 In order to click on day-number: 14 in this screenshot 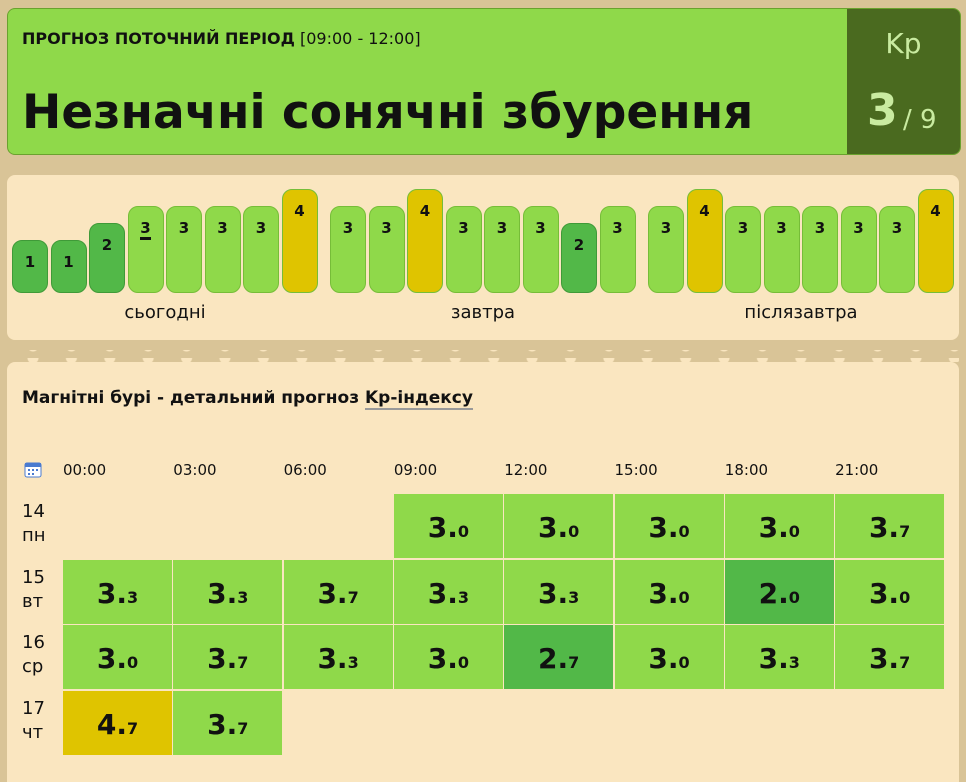, I will do `click(33, 511)`.